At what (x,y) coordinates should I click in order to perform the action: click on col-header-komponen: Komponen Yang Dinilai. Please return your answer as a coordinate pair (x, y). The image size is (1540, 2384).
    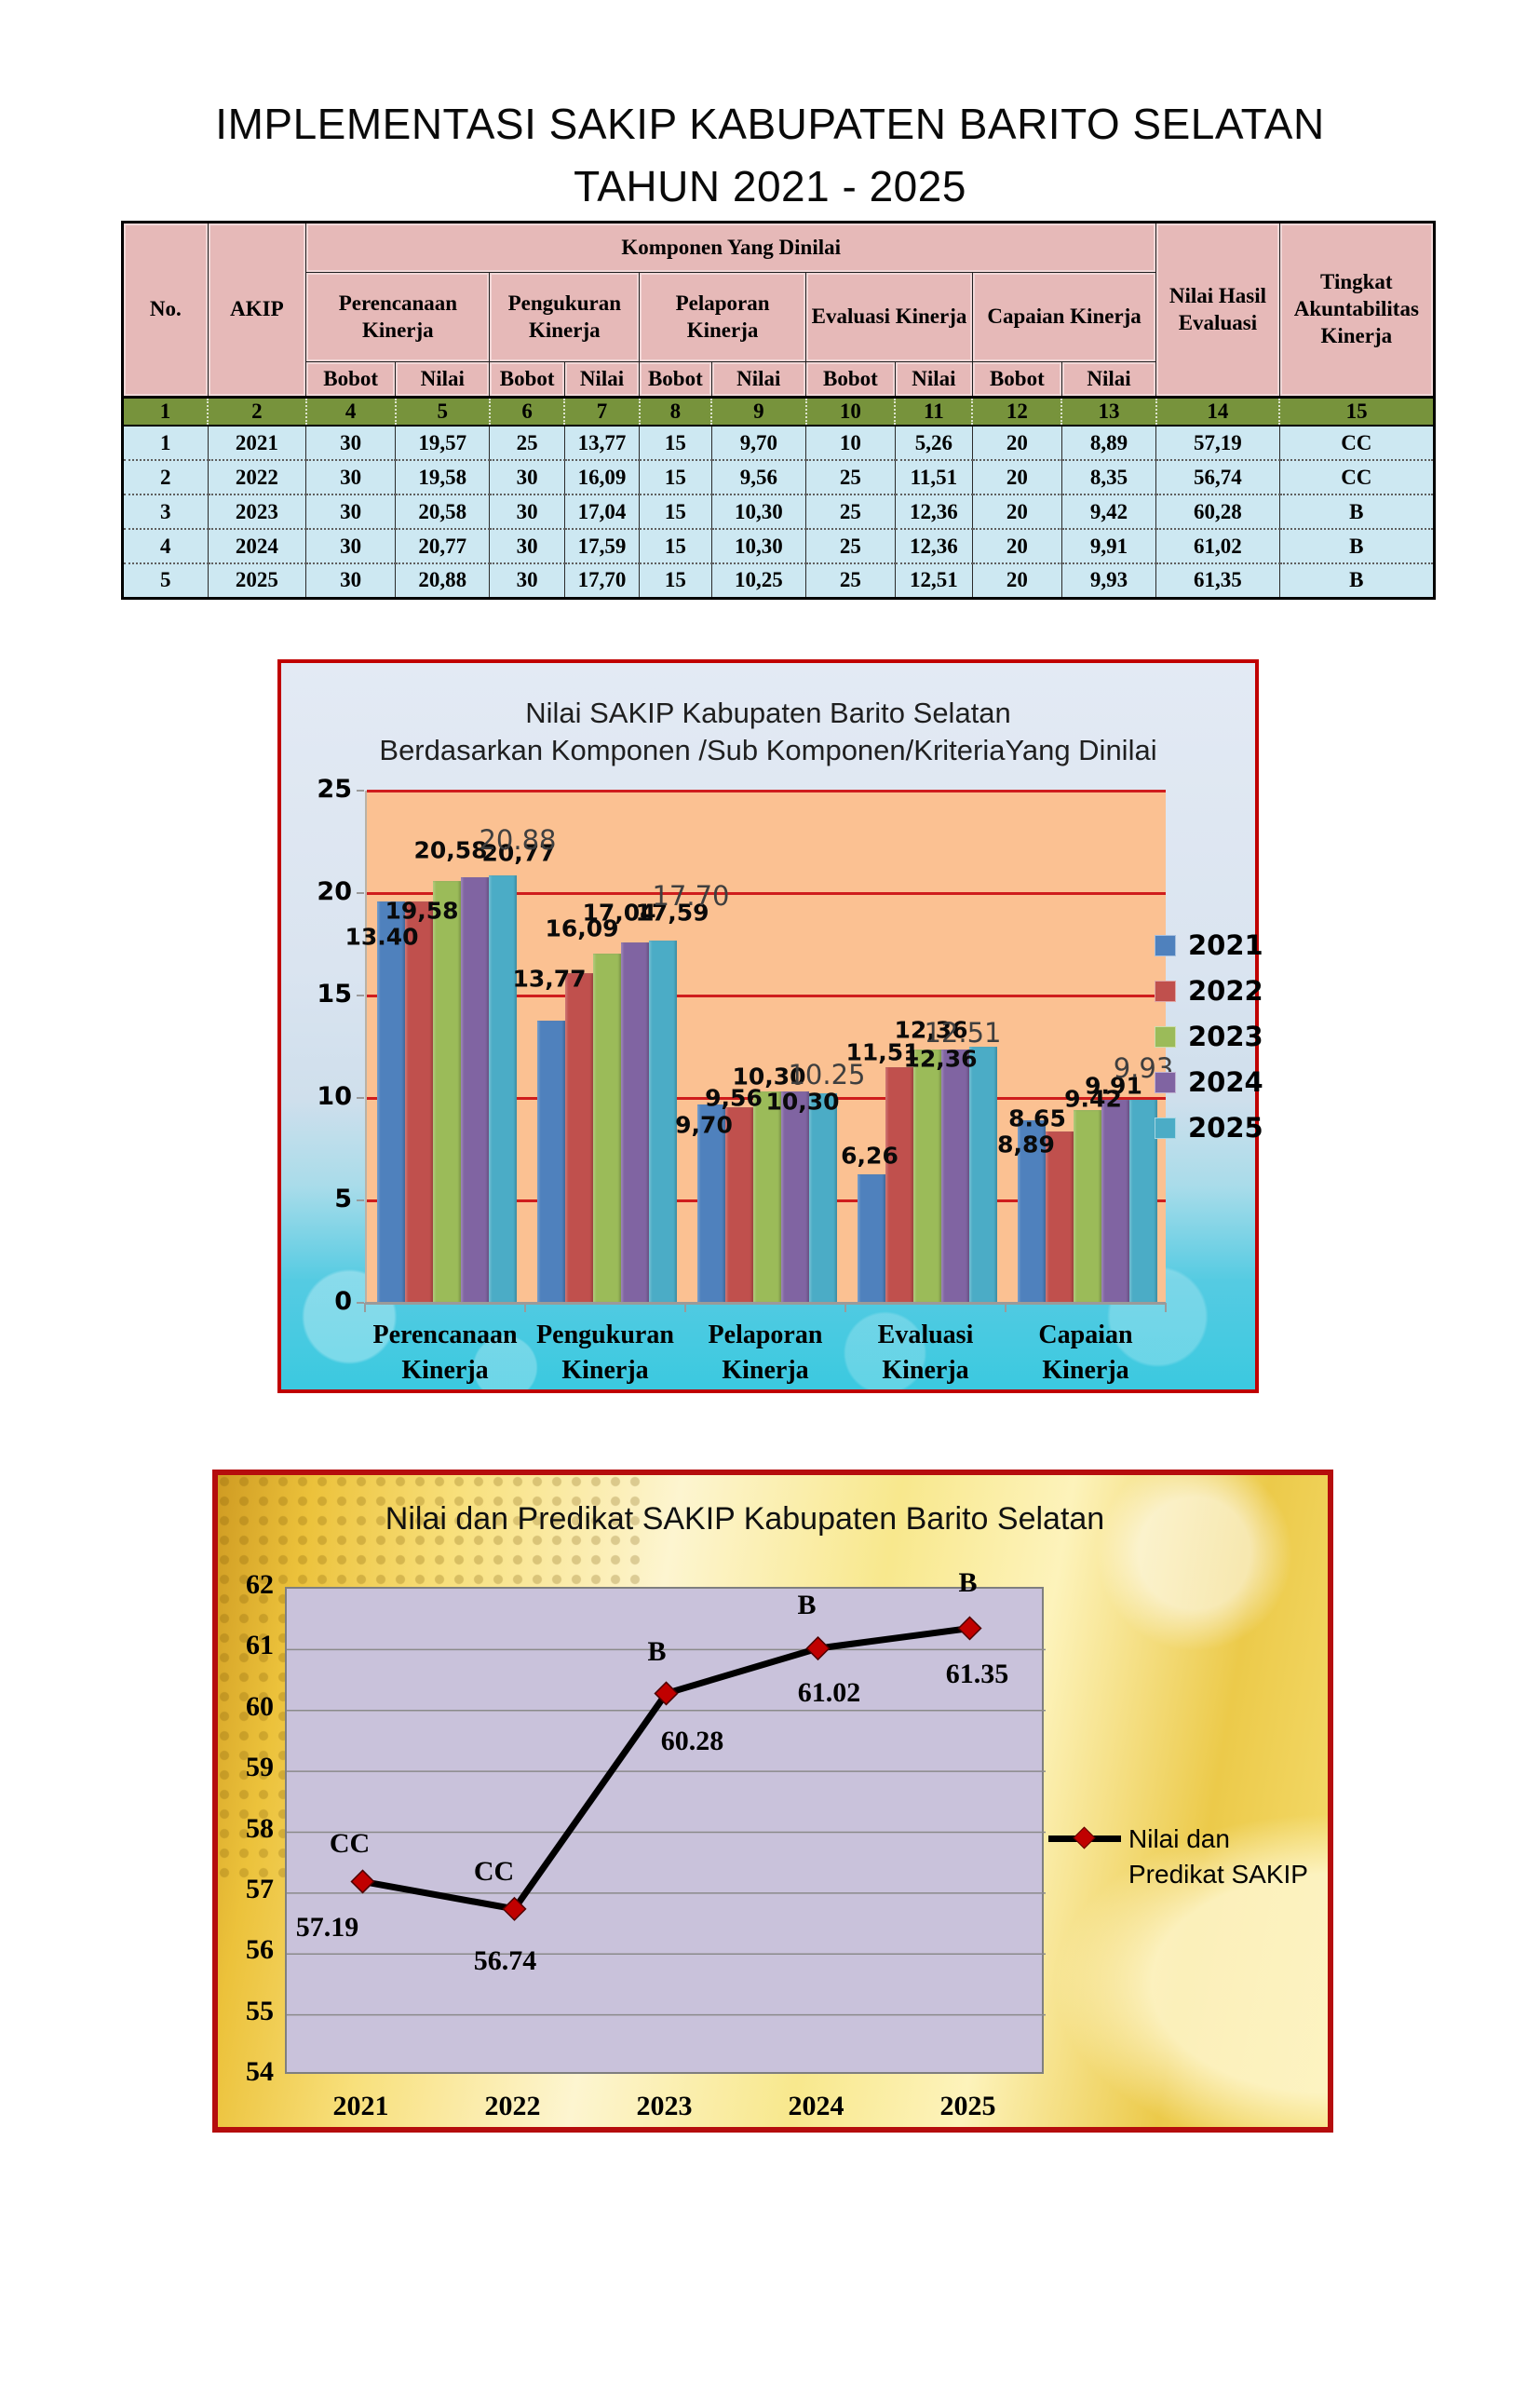
    Looking at the image, I should click on (731, 247).